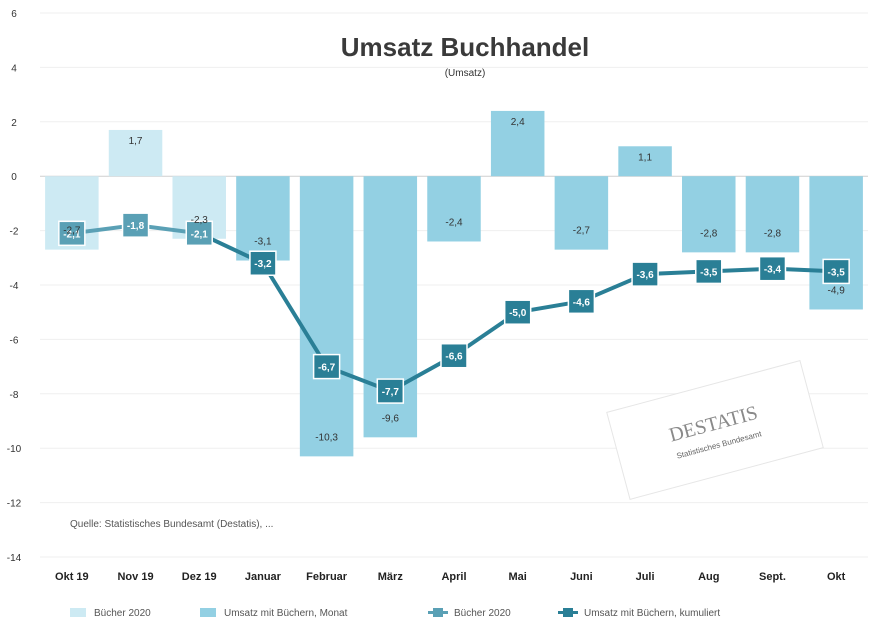  I want to click on watermark: DESTATIS Statistisches Bundesamt, so click(715, 430).